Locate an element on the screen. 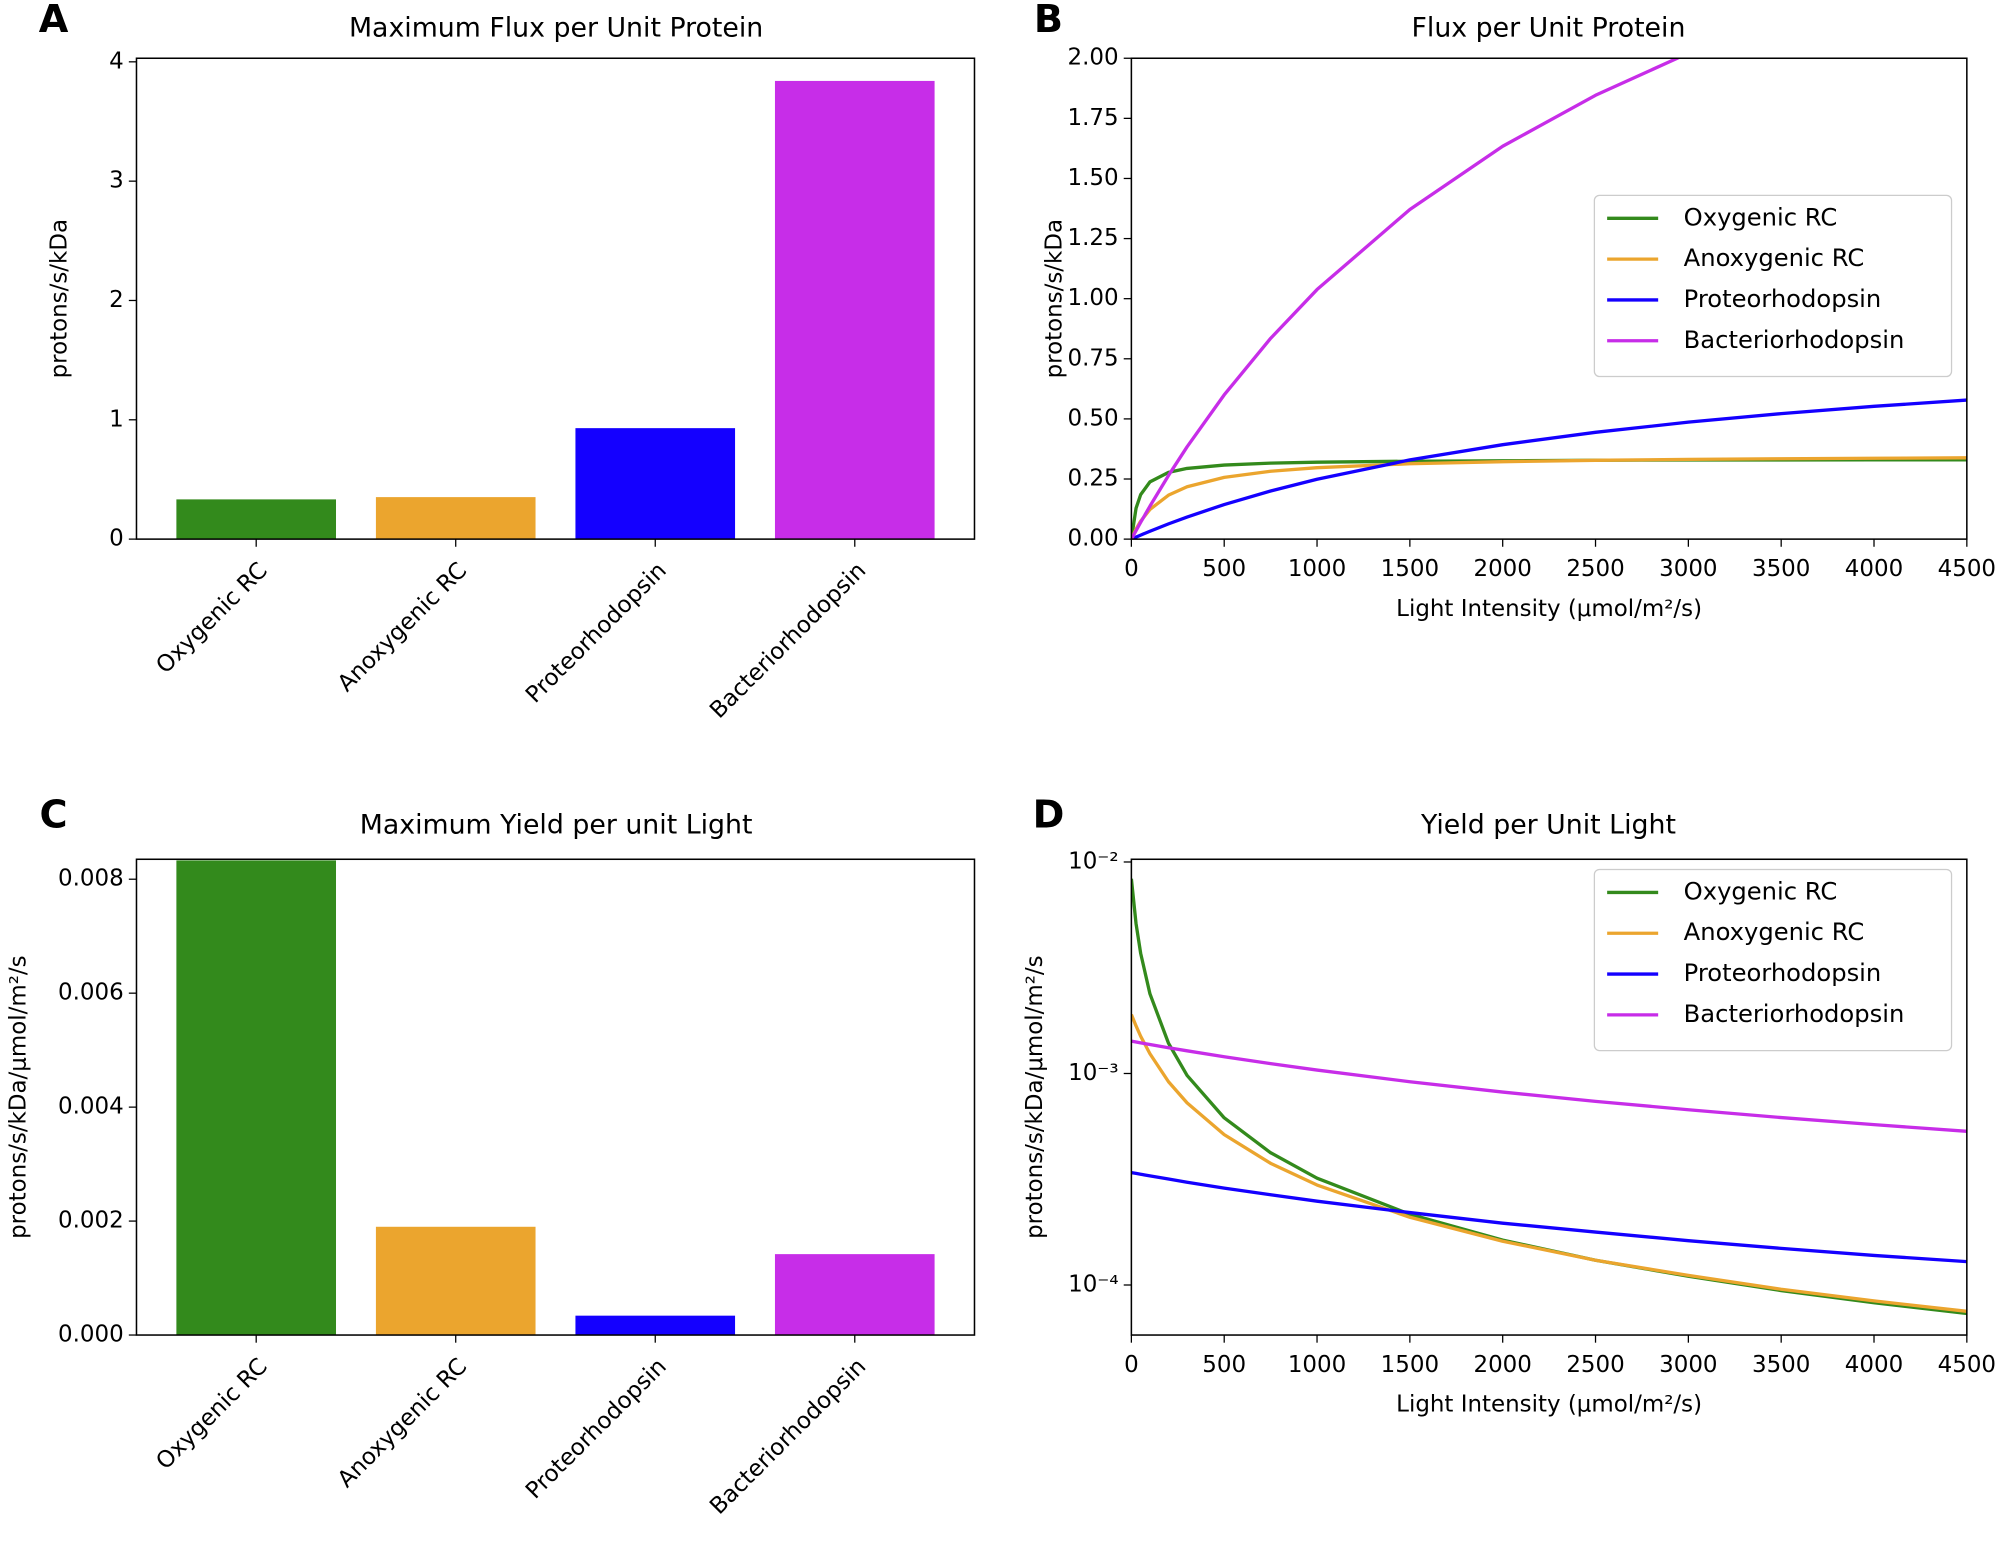 The width and height of the screenshot is (2000, 1554). y-tick-label: 0.50 is located at coordinates (1093, 418).